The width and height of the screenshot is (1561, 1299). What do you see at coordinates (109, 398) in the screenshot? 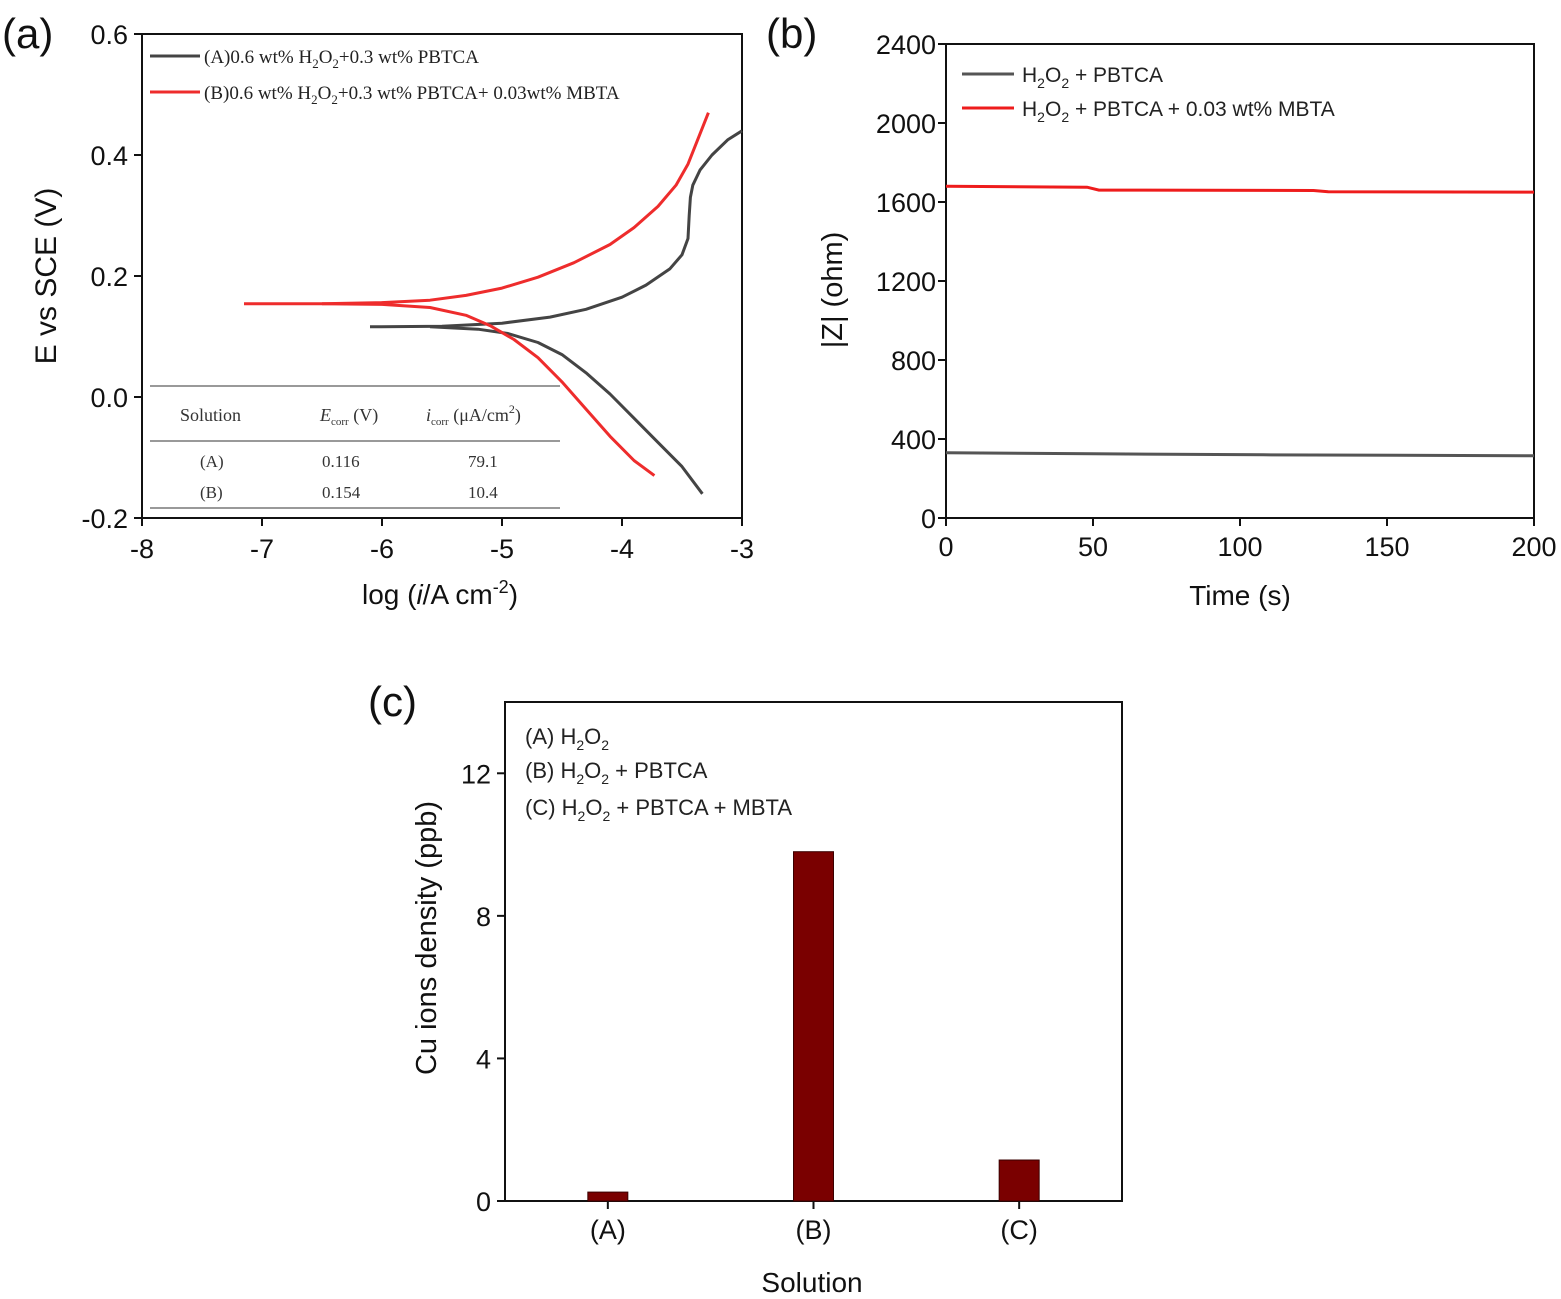
I see `y-tick-label: 0.0` at bounding box center [109, 398].